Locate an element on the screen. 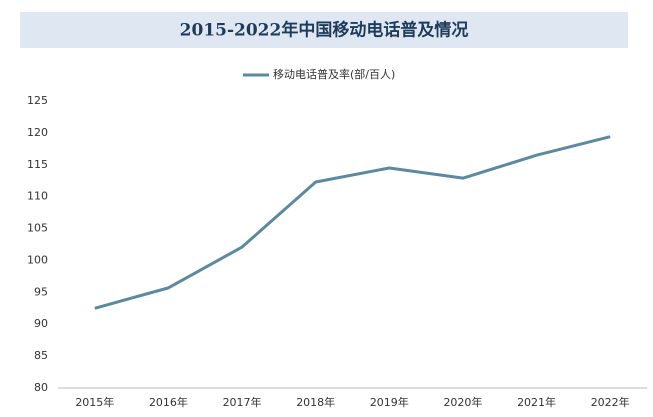 Image resolution: width=653 pixels, height=417 pixels. x-tick-label: 2016年 is located at coordinates (168, 402).